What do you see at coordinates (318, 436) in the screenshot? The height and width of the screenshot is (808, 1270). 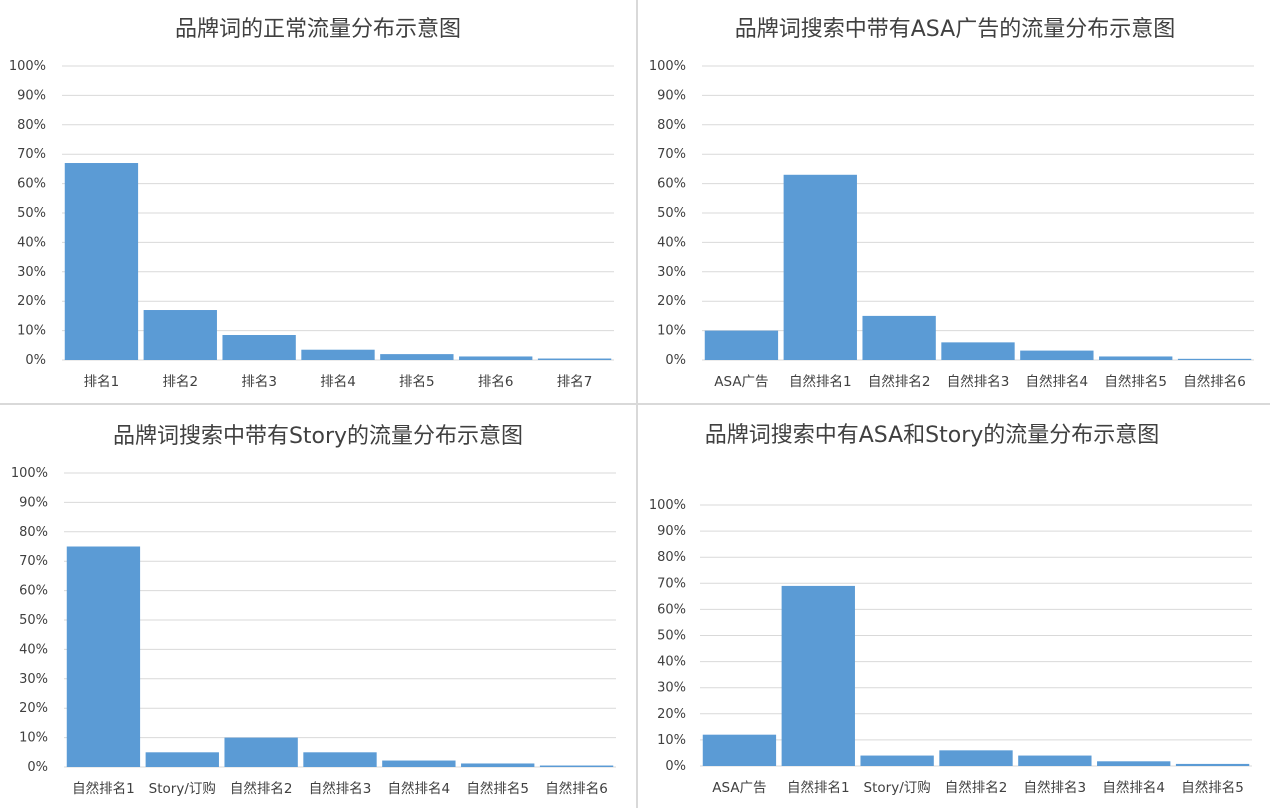 I see `chart-title: 品牌词搜索中带有Story的流量分布示意图` at bounding box center [318, 436].